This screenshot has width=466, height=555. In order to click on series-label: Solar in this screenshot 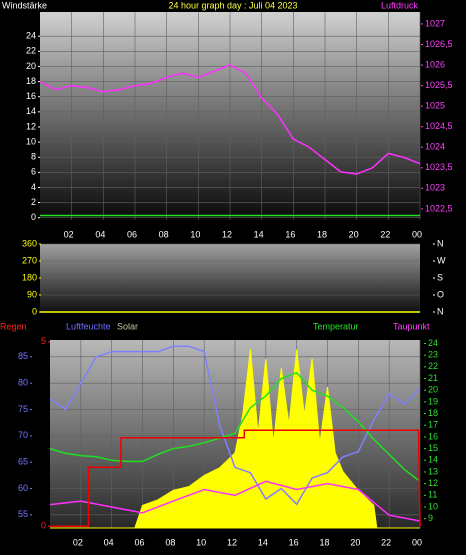, I will do `click(127, 326)`.